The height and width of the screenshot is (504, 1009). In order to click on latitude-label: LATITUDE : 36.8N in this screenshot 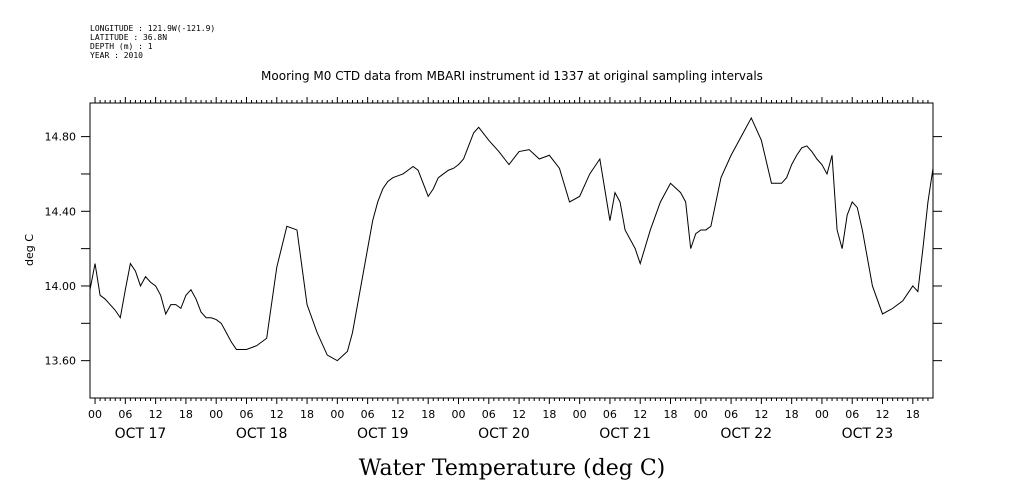, I will do `click(128, 37)`.